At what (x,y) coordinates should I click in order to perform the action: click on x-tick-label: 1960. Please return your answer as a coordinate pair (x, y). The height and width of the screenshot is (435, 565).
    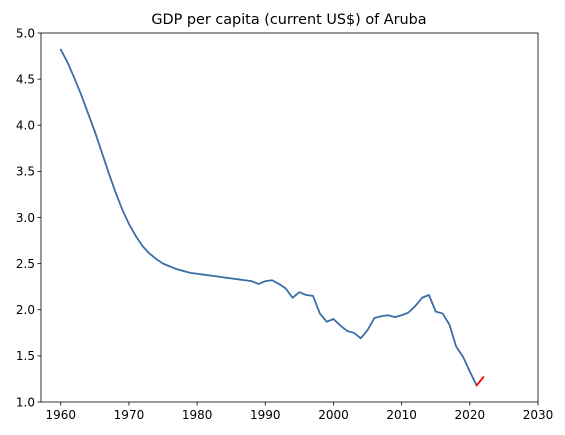
    Looking at the image, I should click on (60, 415).